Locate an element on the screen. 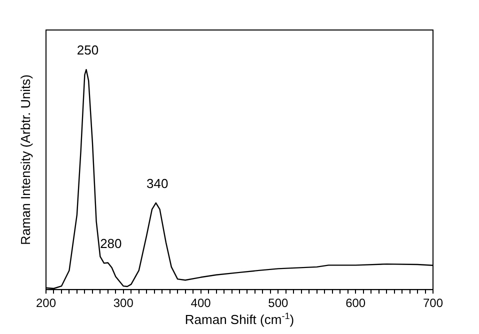 This screenshot has height=334, width=479. annotation: 280 is located at coordinates (111, 243).